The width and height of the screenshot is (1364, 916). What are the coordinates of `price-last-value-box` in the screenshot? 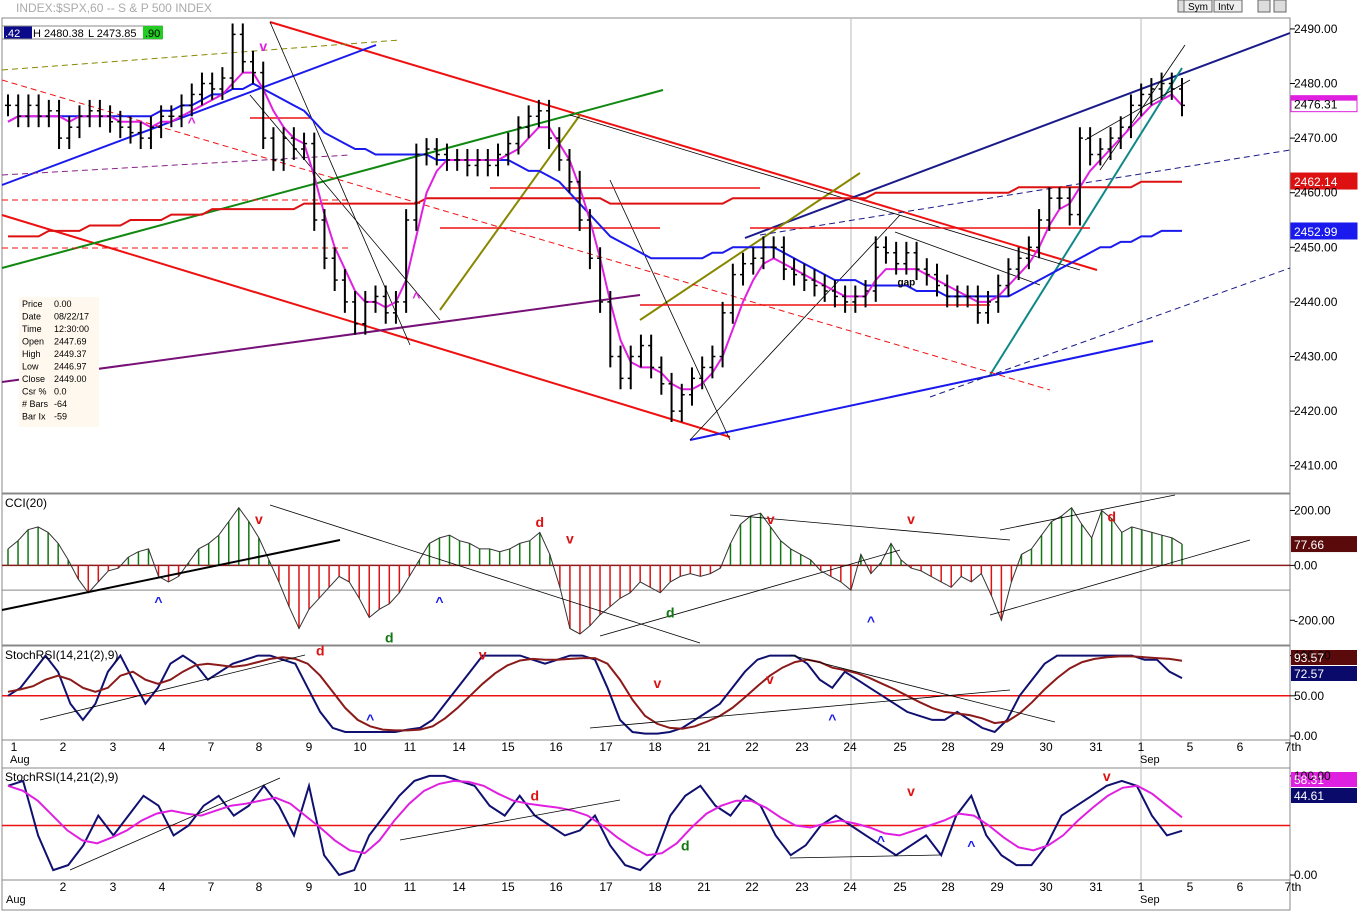 It's located at (1324, 181).